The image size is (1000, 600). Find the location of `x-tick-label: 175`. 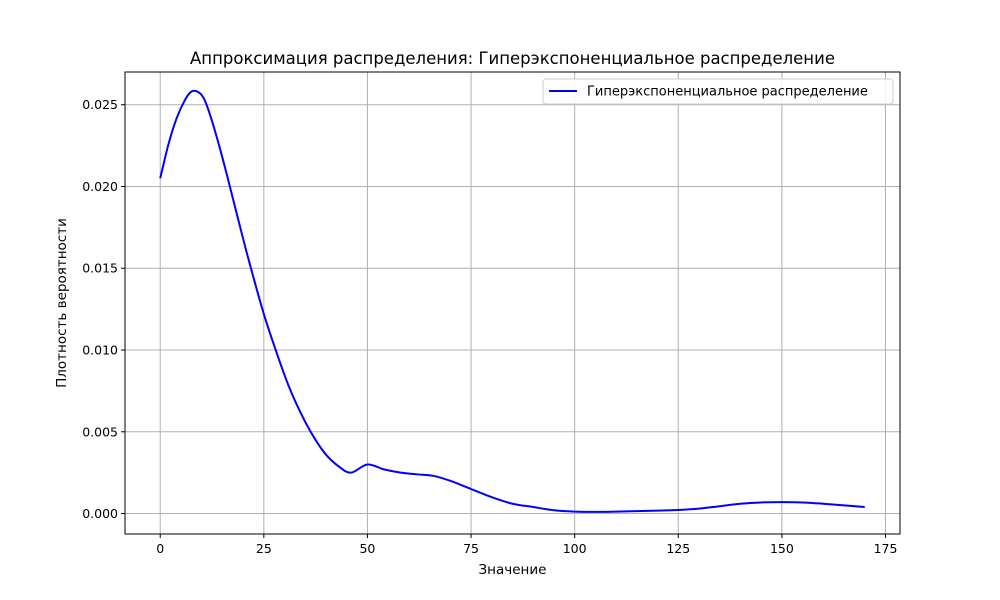

x-tick-label: 175 is located at coordinates (886, 548).